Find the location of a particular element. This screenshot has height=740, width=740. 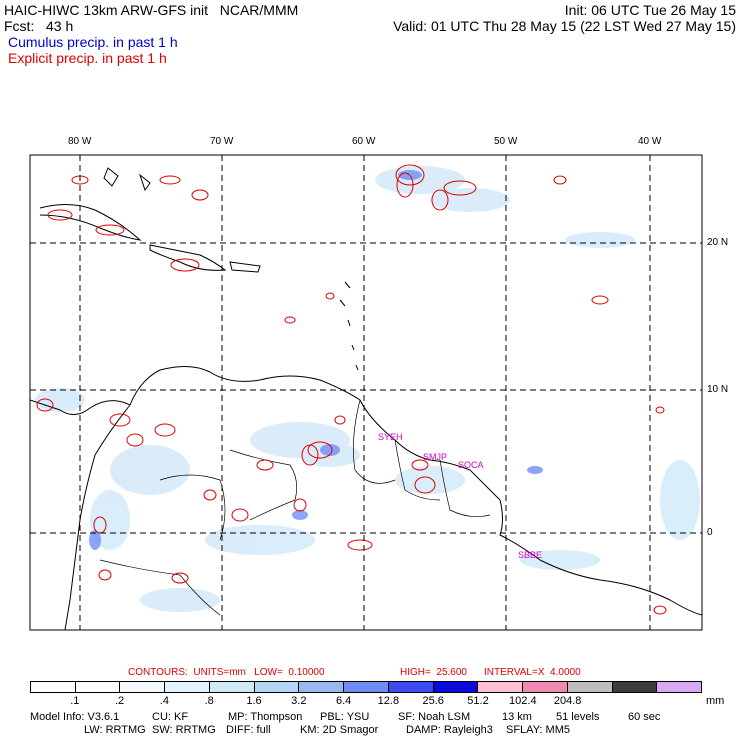

station-label: SMJP is located at coordinates (435, 457).